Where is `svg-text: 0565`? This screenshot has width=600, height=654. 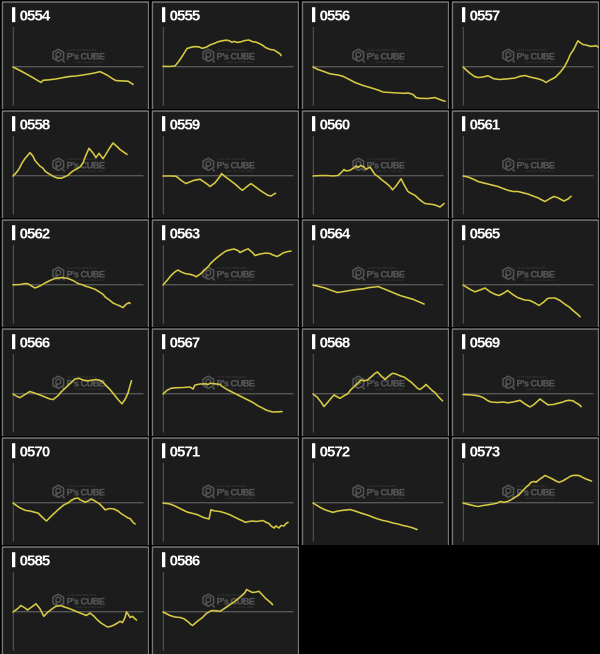
svg-text: 0565 is located at coordinates (485, 234).